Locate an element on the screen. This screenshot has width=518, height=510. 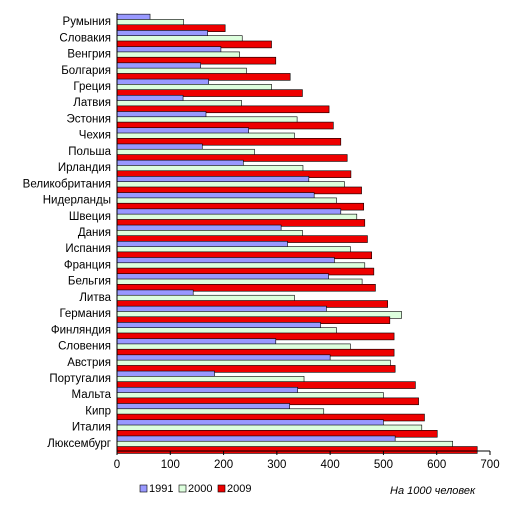
x-tick-label: 100 is located at coordinates (170, 465).